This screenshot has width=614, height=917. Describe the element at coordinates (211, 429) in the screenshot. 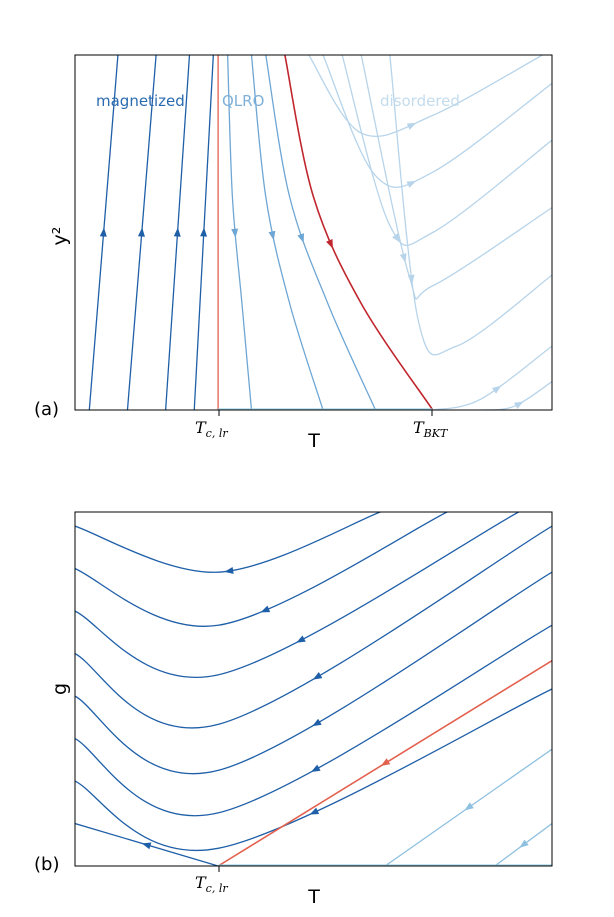

I see `x-tick-label-tc: Tc, lr` at that location.